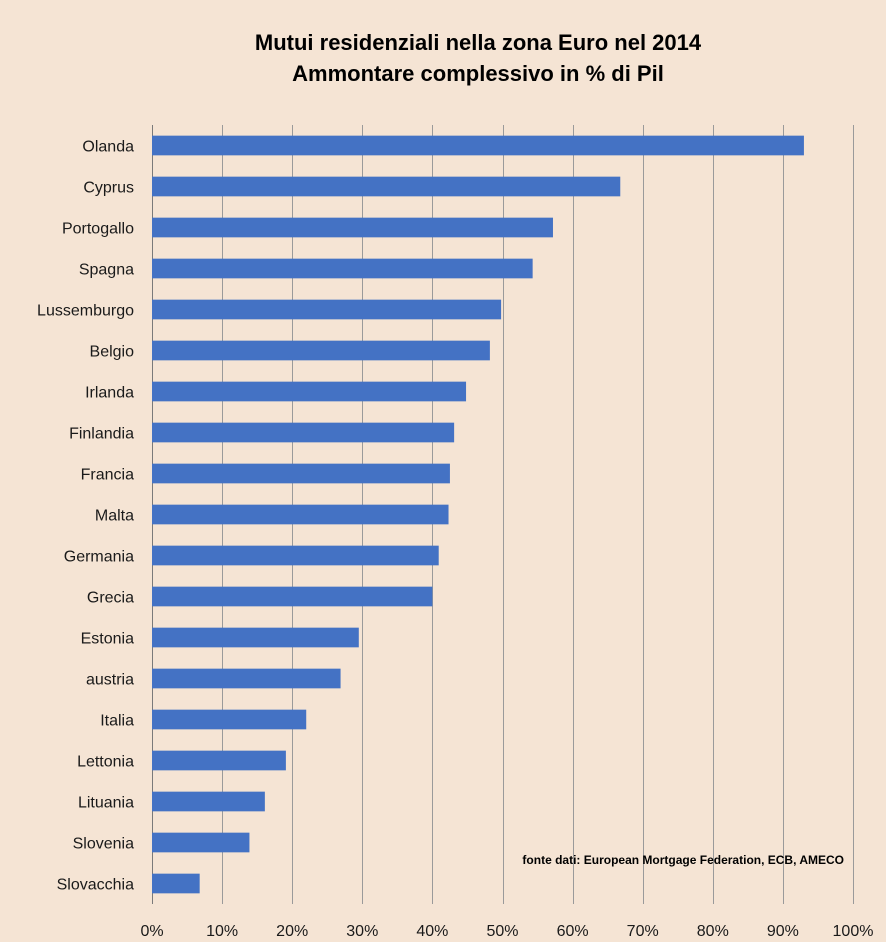  Describe the element at coordinates (106, 270) in the screenshot. I see `category-label: Spagna` at that location.